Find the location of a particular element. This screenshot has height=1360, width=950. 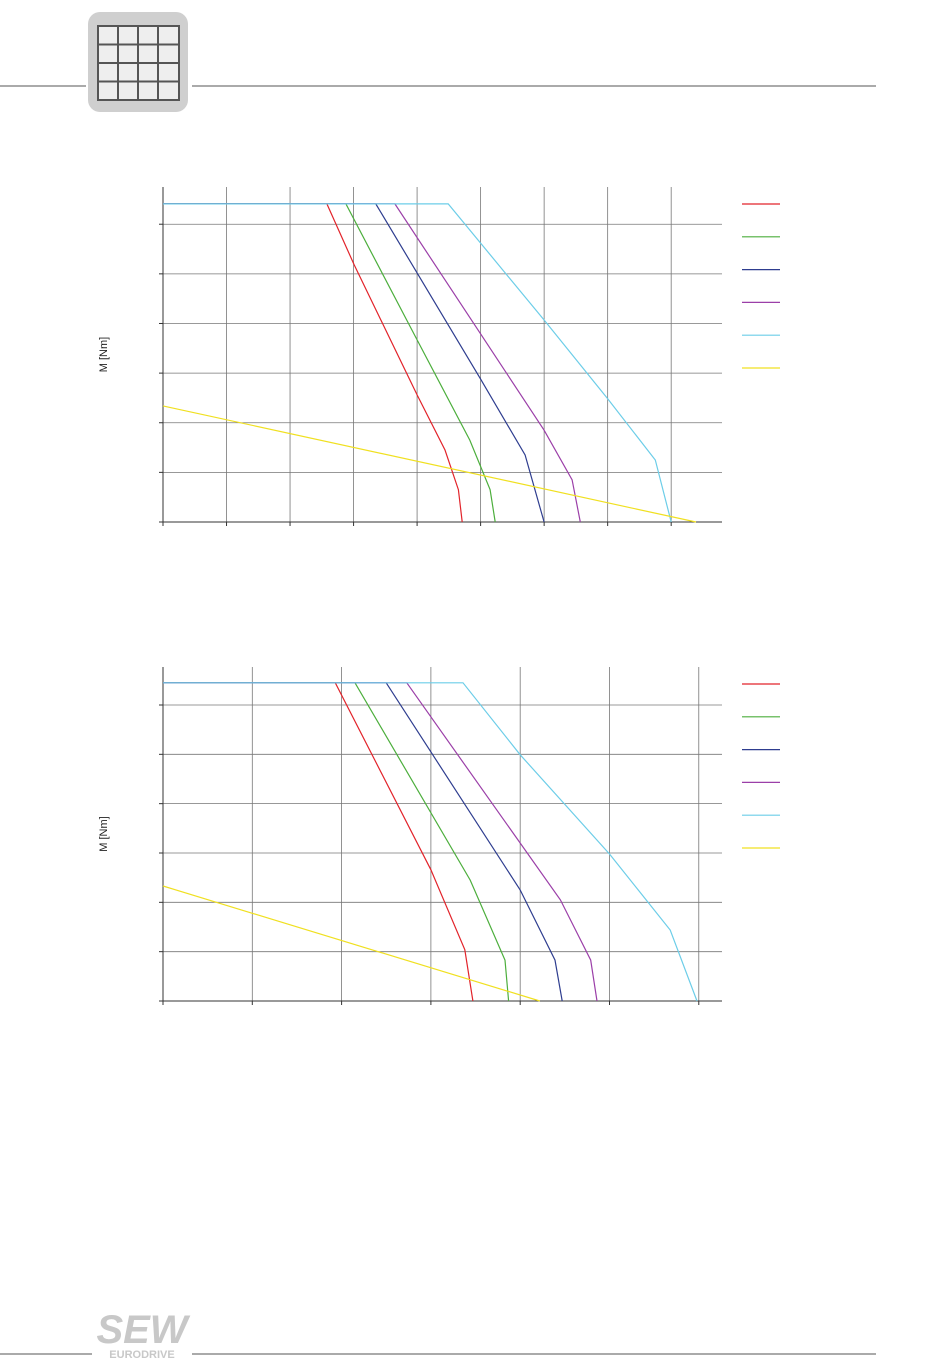

logo-name: SEW is located at coordinates (143, 1330).